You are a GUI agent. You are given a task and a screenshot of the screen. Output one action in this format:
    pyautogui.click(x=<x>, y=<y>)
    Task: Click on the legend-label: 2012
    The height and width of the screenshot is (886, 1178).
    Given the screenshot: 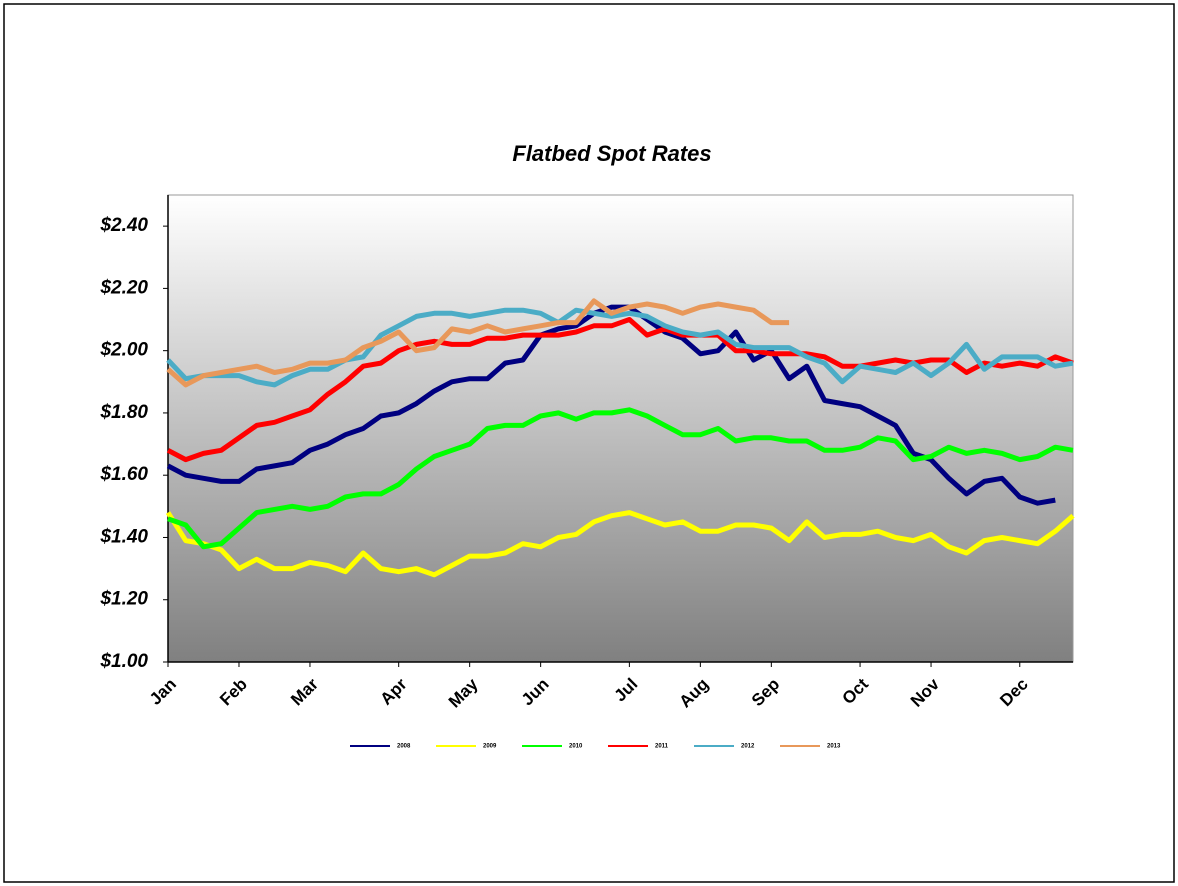 What is the action you would take?
    pyautogui.click(x=748, y=747)
    